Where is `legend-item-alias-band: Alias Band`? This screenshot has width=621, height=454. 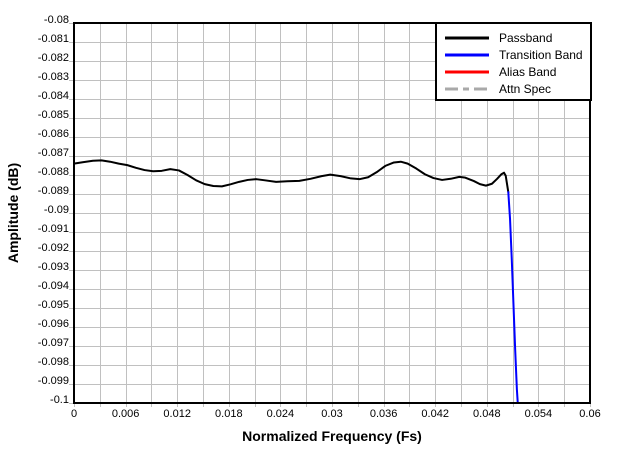
legend-item-alias-band: Alias Band is located at coordinates (517, 71).